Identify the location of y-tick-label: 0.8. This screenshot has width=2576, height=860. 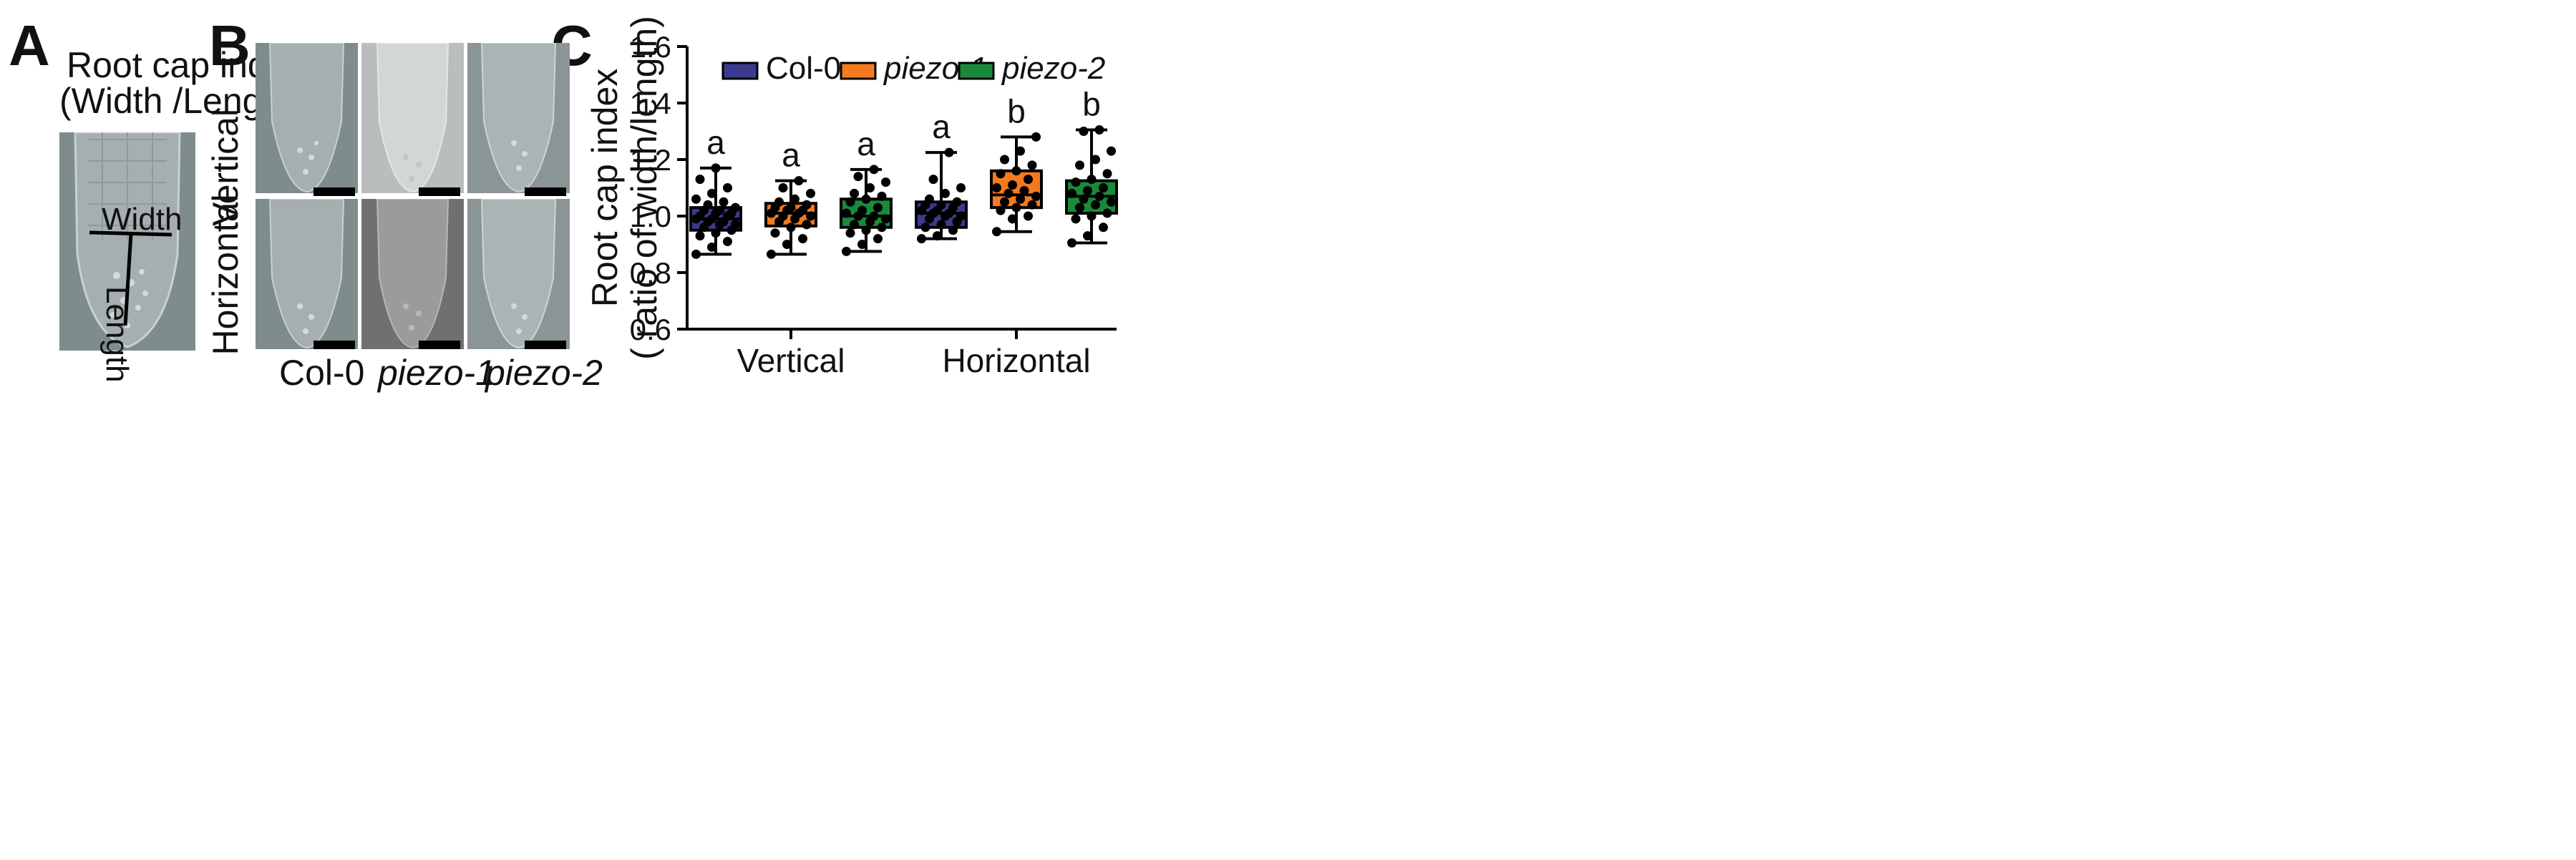
(650, 273).